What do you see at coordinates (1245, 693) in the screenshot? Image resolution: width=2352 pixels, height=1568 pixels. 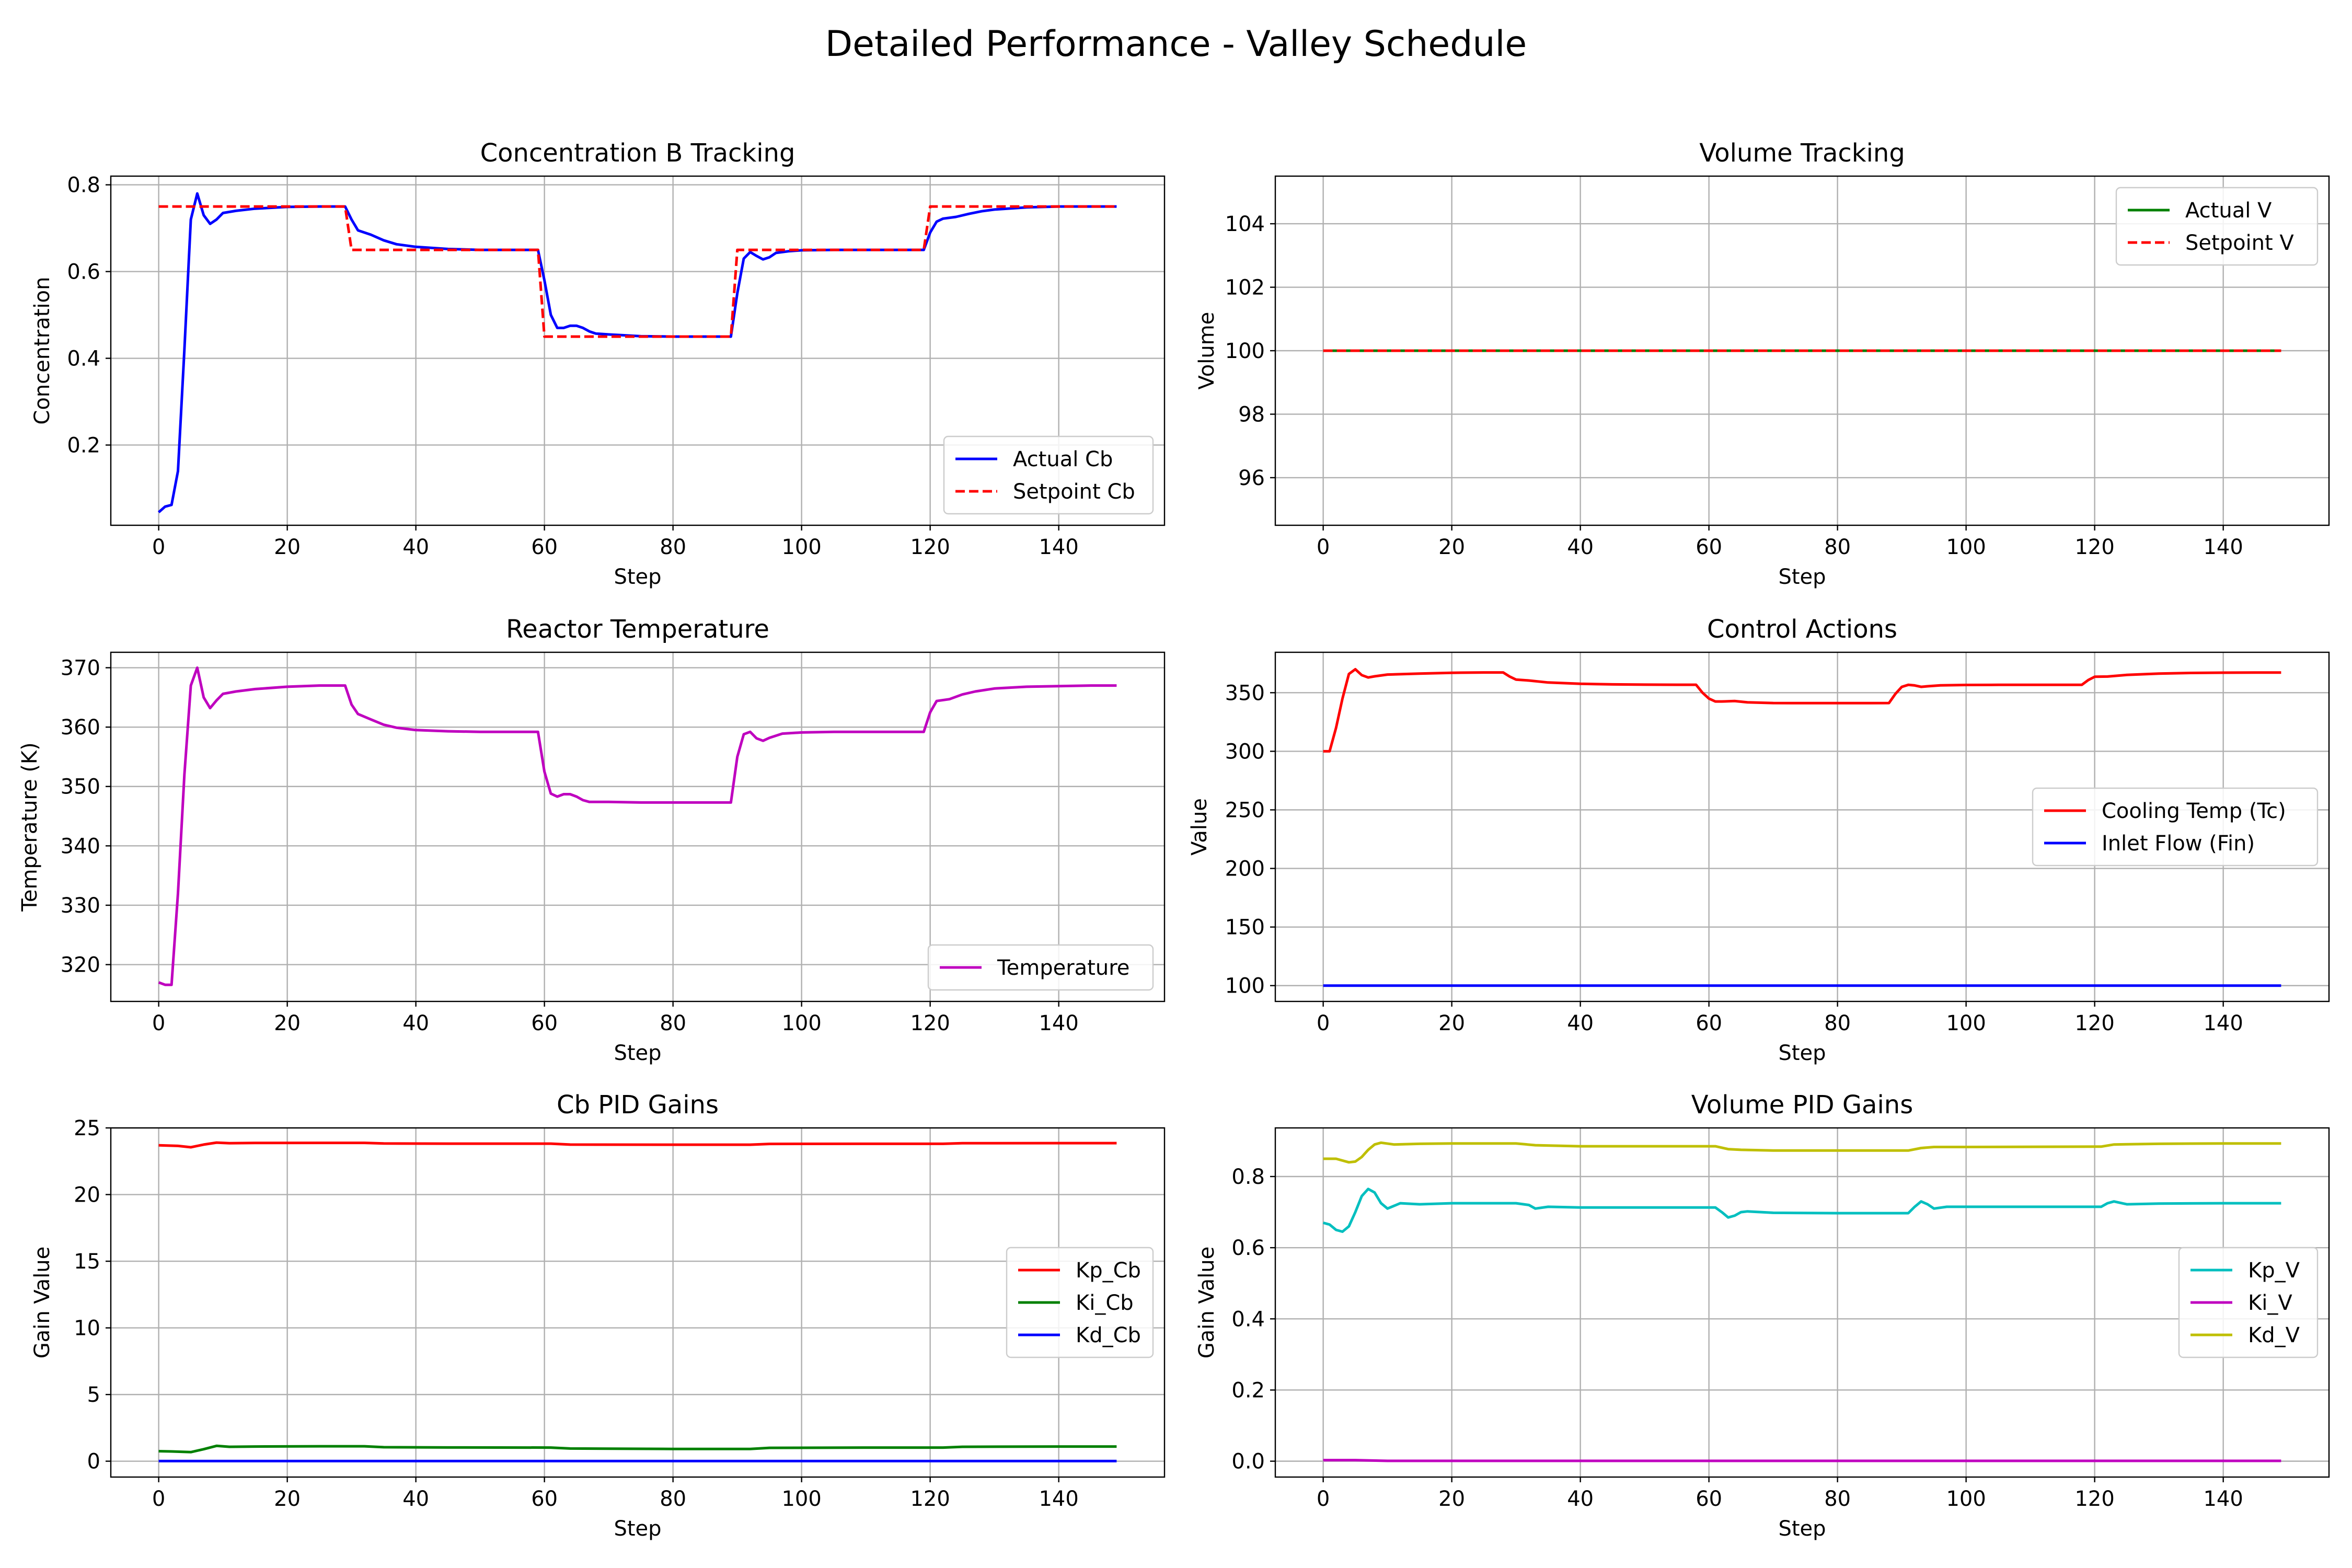 I see `y-tick-label: 350` at bounding box center [1245, 693].